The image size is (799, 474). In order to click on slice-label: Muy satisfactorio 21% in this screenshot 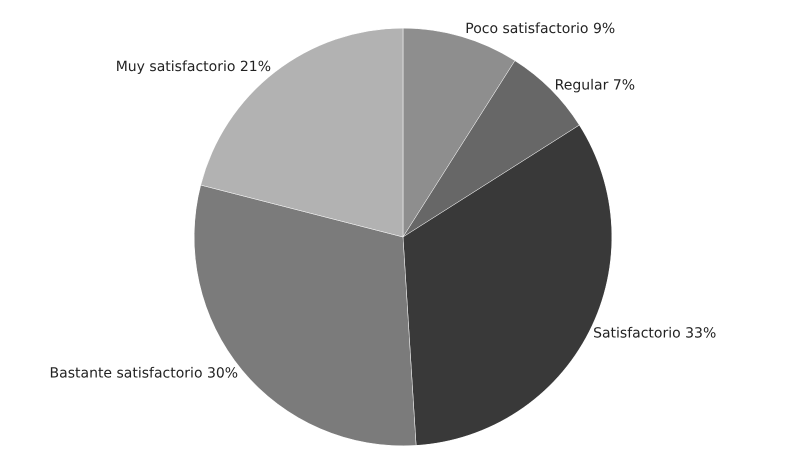, I will do `click(193, 66)`.